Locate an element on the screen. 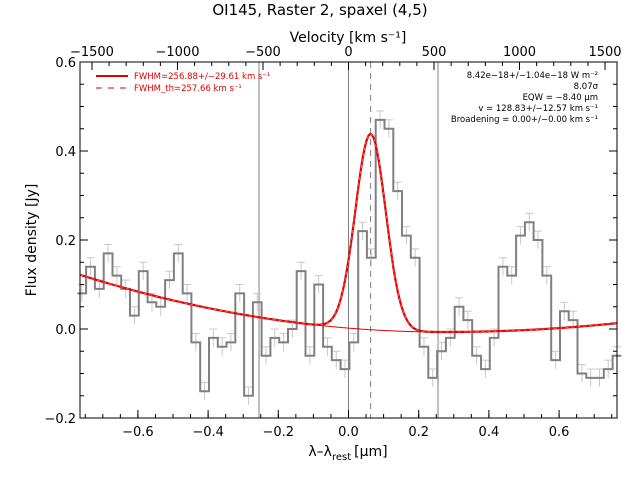  x-tick-label-5: 0.4 is located at coordinates (489, 432).